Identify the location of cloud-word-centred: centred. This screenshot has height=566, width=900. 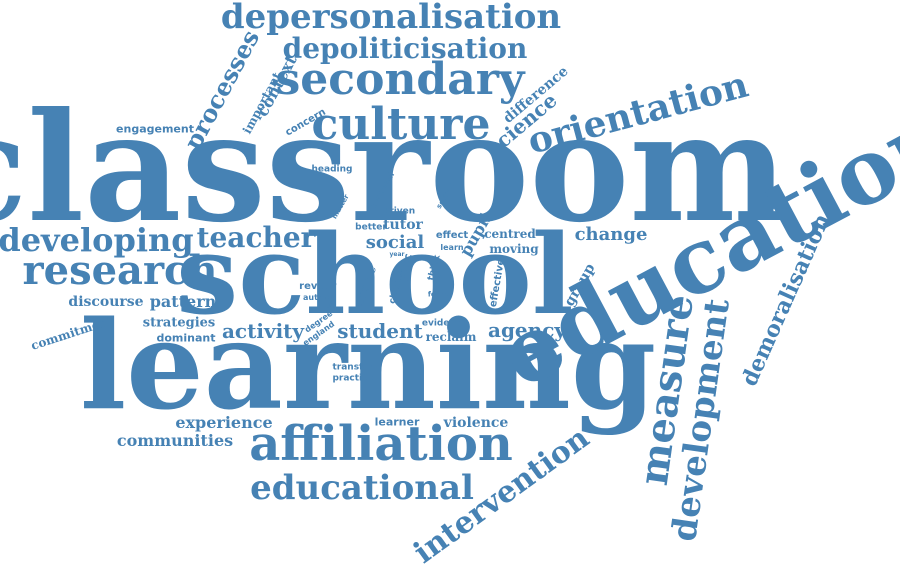
(510, 234).